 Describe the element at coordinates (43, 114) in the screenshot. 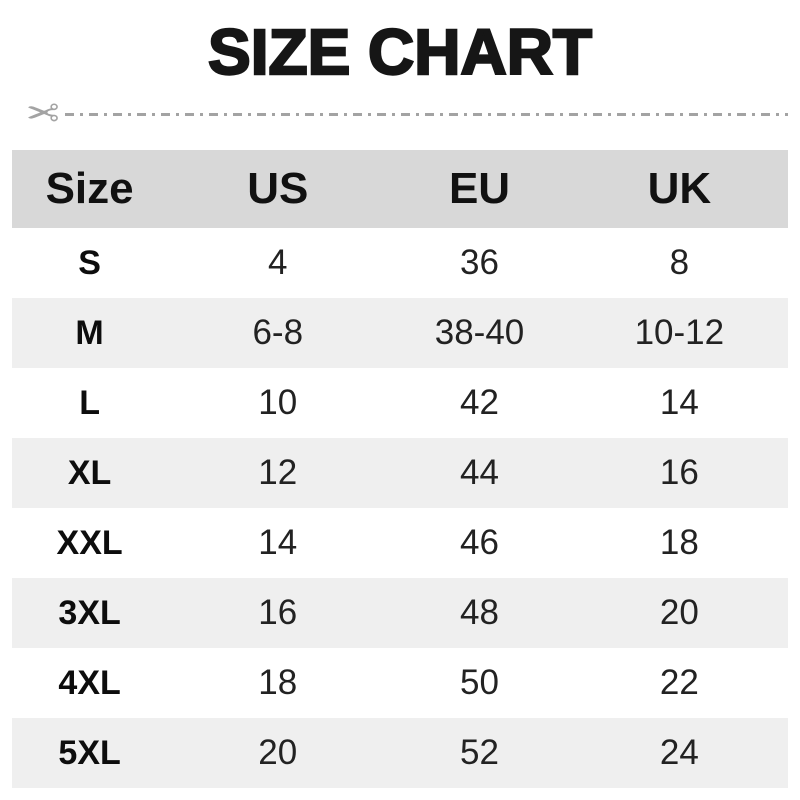

I see `scissors-icon: ✂` at that location.